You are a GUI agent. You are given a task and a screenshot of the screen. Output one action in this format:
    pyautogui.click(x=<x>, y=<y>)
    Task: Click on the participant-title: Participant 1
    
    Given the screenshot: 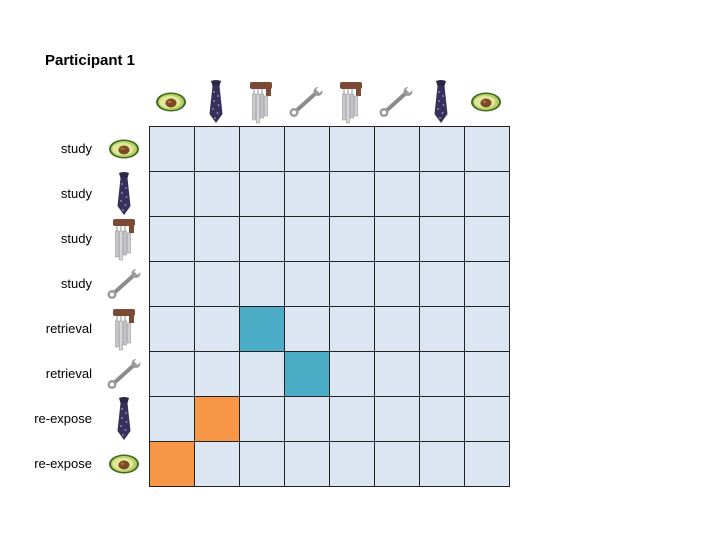 What is the action you would take?
    pyautogui.click(x=90, y=60)
    